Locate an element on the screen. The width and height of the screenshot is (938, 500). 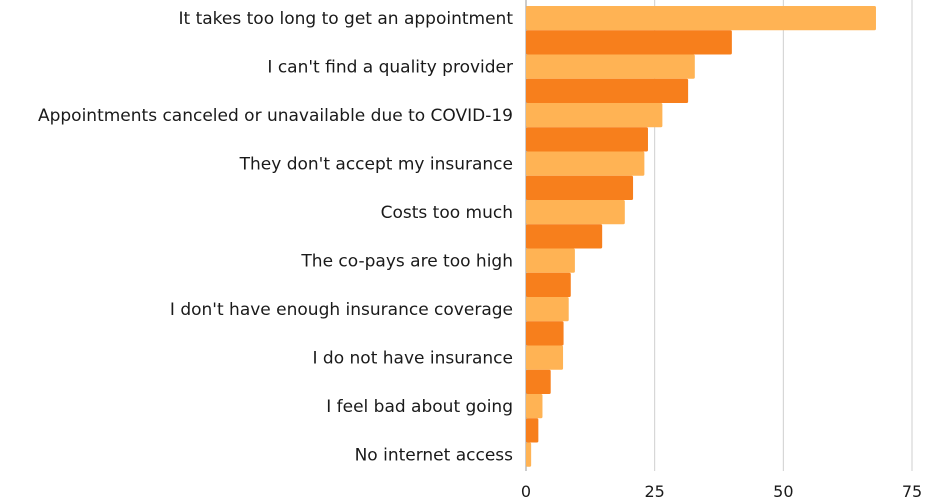
category-label: They don't accept my insurance is located at coordinates (376, 165).